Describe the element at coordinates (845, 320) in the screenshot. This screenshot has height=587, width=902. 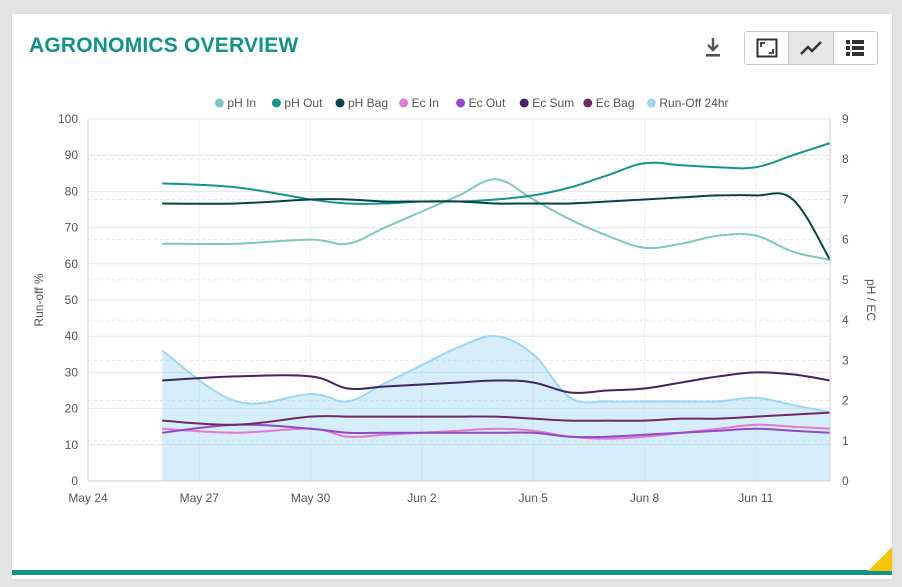
I see `y-right-tick-label: 4` at that location.